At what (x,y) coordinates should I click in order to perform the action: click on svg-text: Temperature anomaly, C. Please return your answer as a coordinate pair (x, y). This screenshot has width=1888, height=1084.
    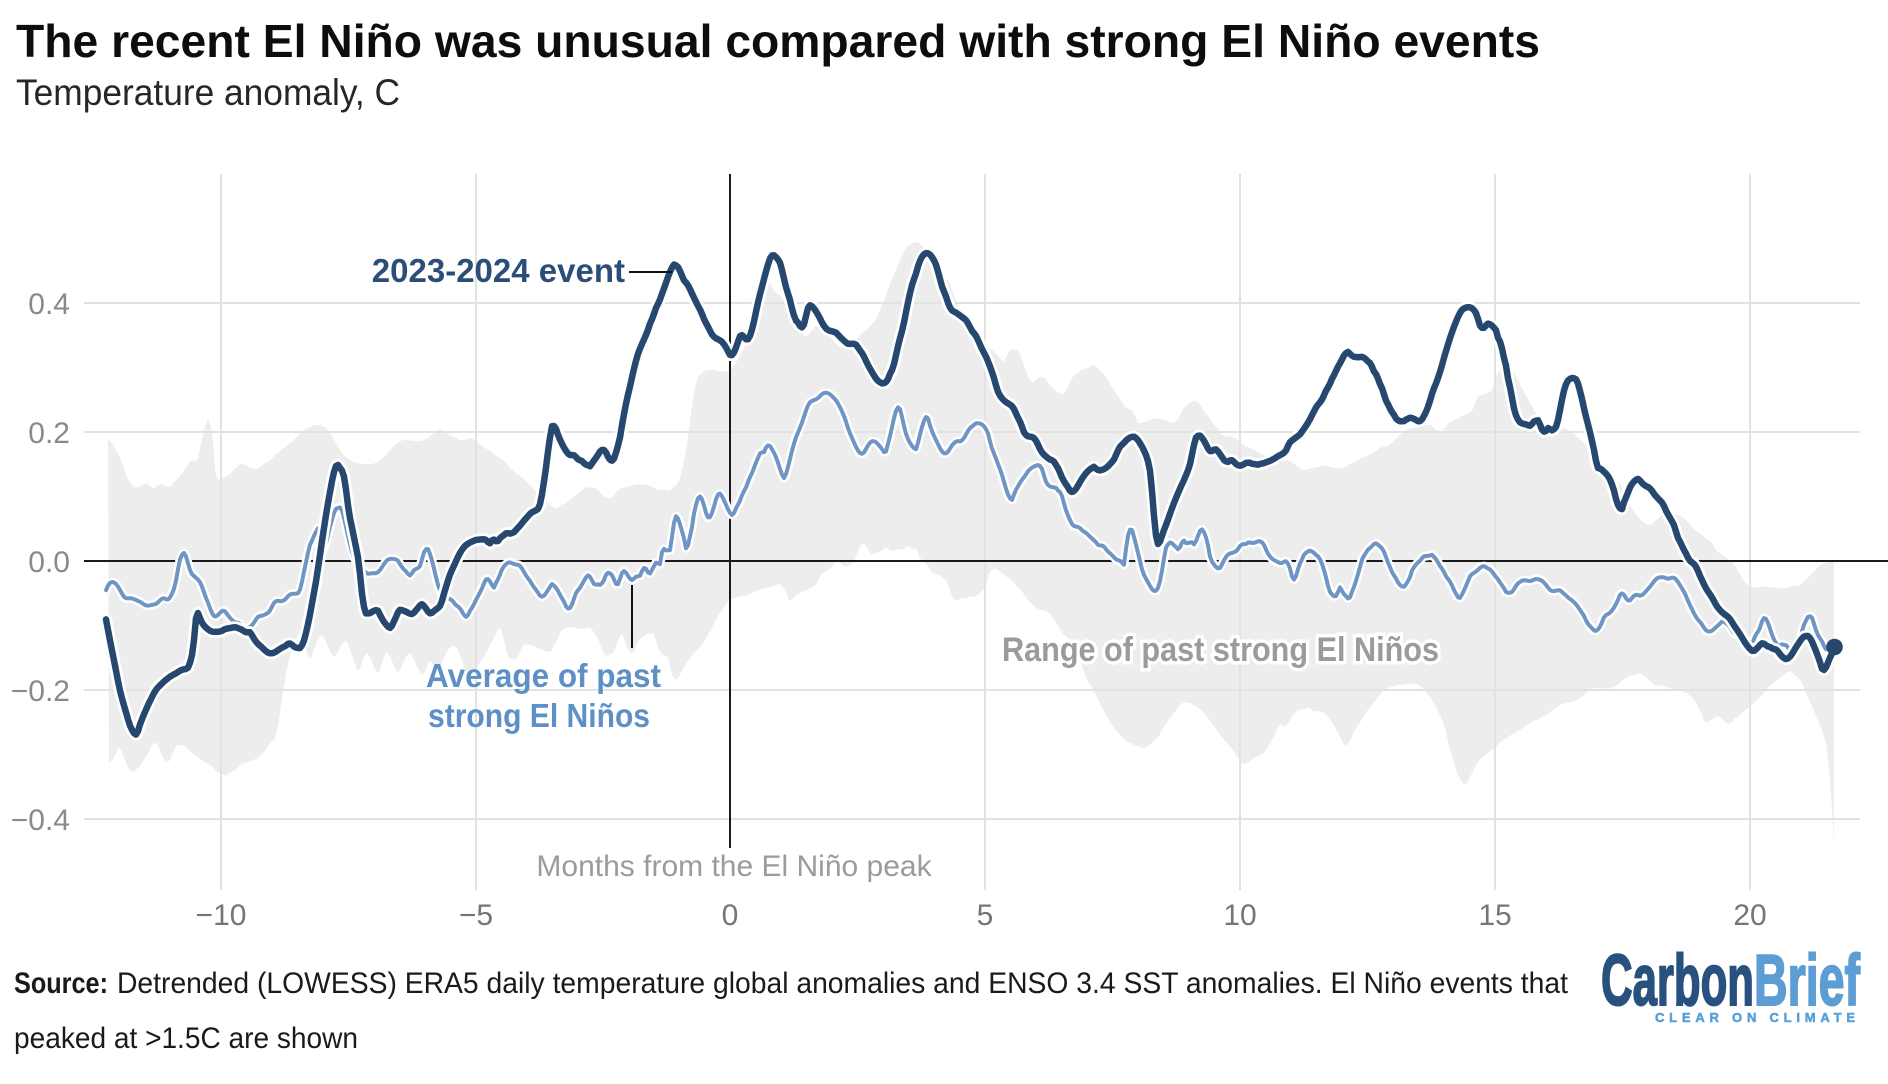
    Looking at the image, I should click on (208, 92).